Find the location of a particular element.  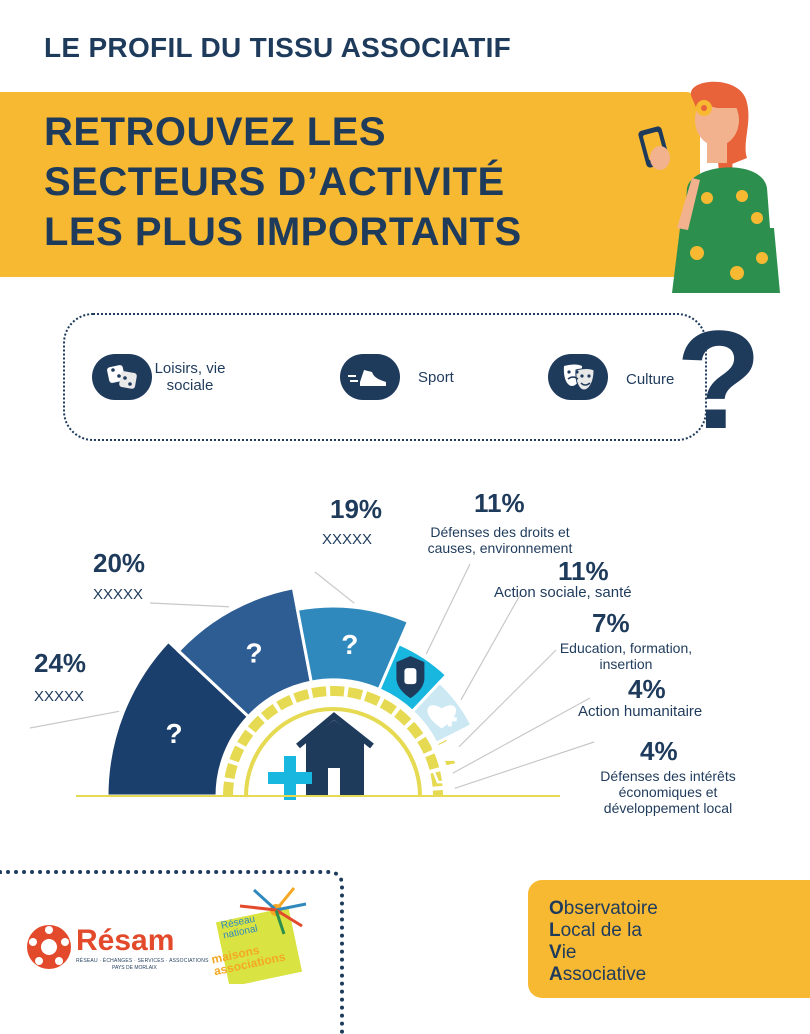

segment-4-leader is located at coordinates (448, 609).